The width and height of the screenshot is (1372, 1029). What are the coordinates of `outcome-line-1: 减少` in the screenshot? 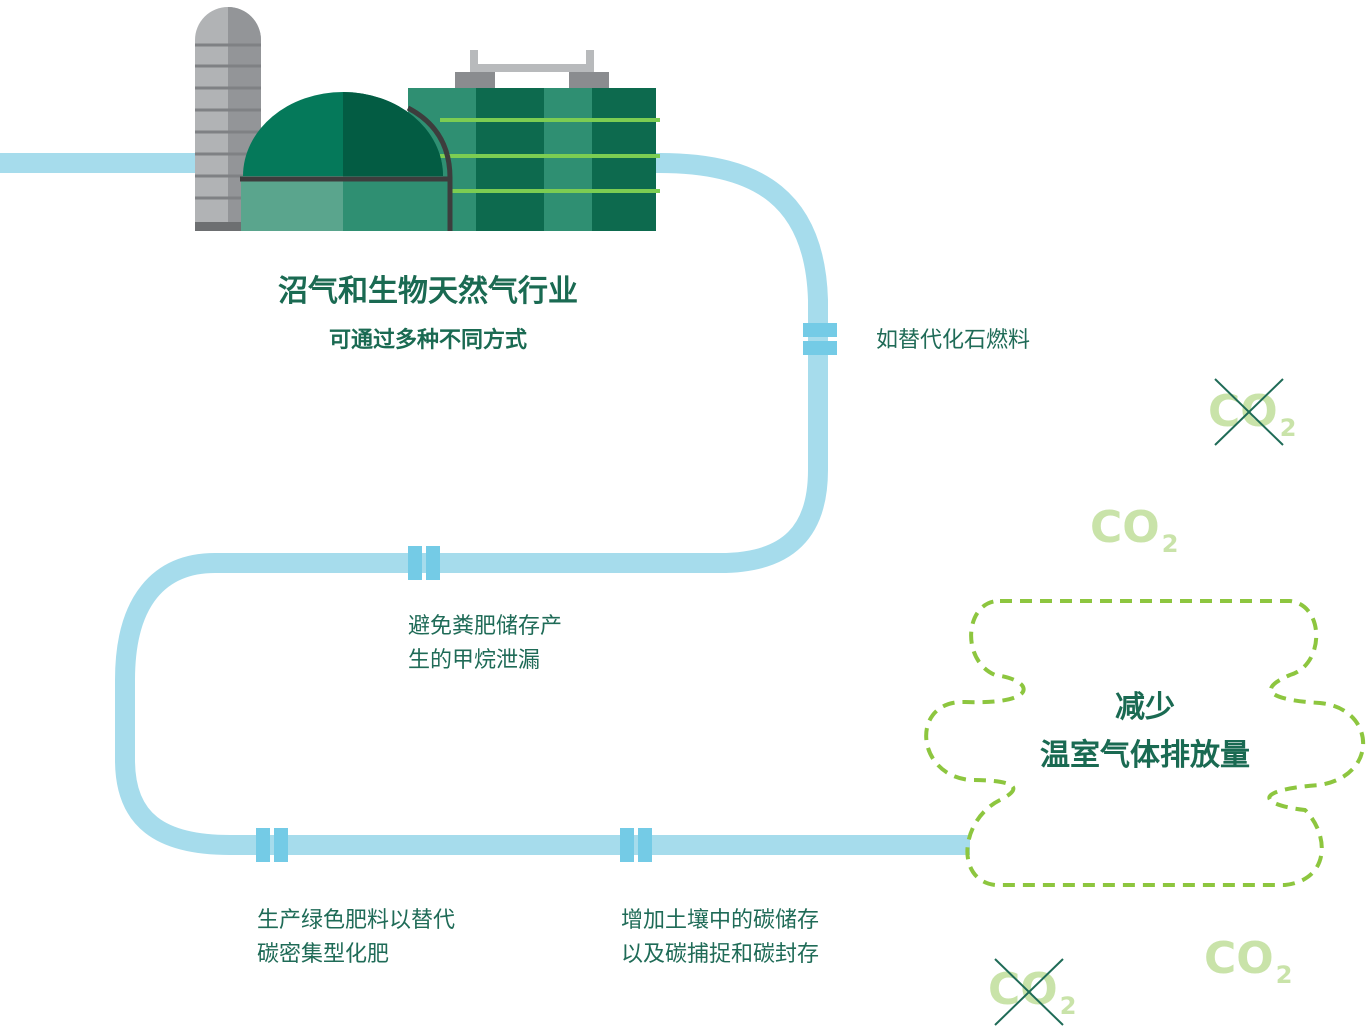 It's located at (1145, 707).